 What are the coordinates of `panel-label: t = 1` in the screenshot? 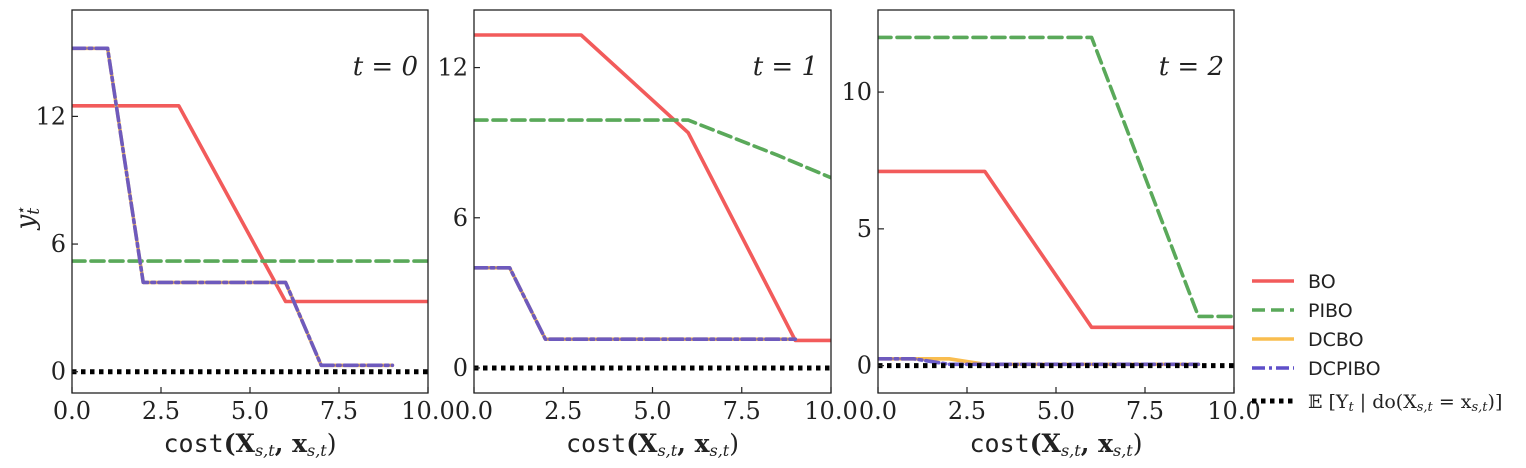 It's located at (785, 67).